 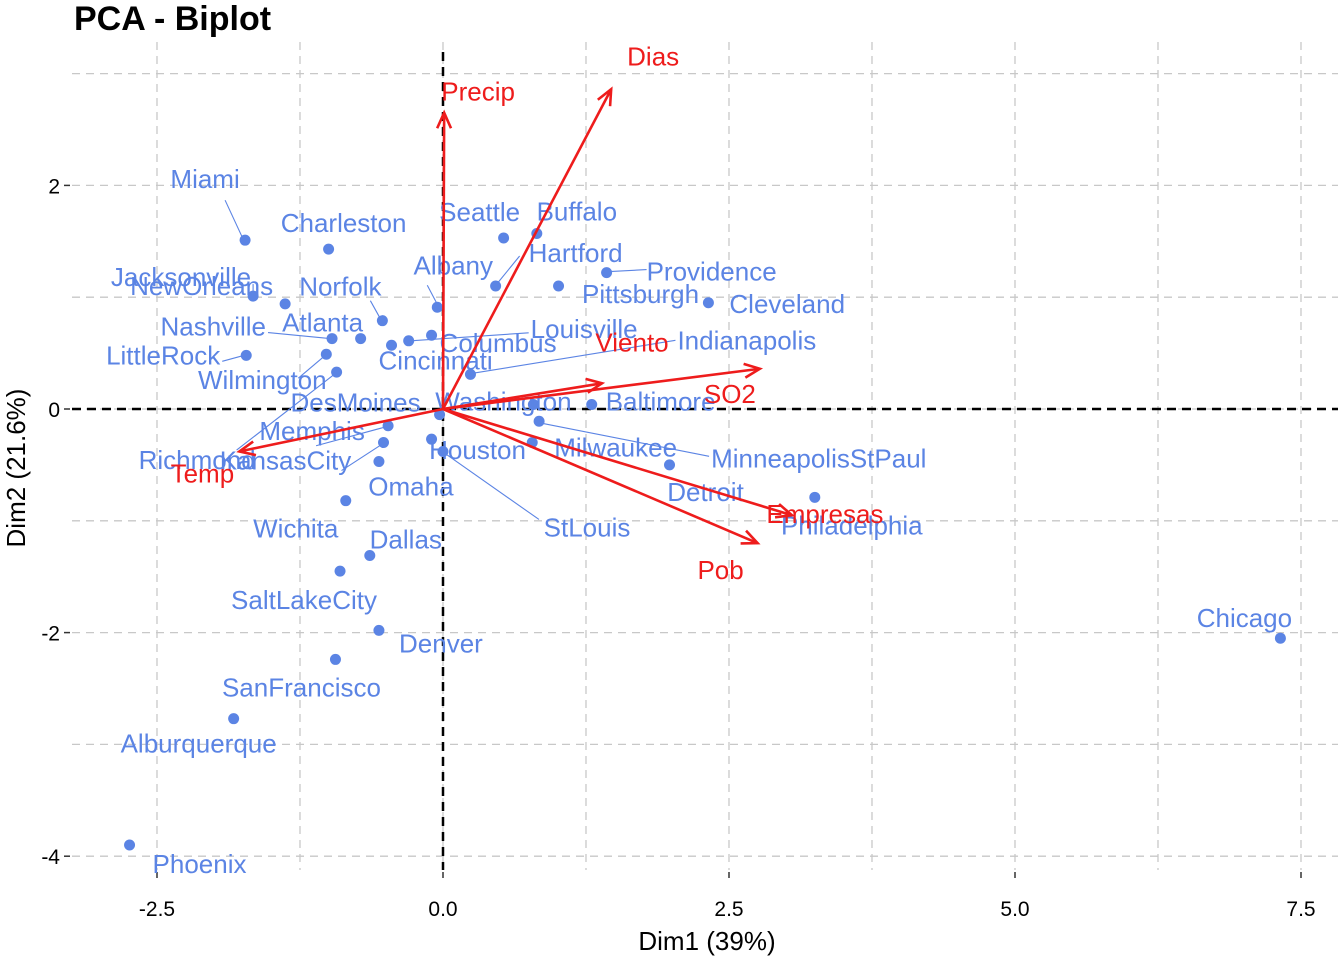 I want to click on point-label: Baltimore, so click(x=661, y=402).